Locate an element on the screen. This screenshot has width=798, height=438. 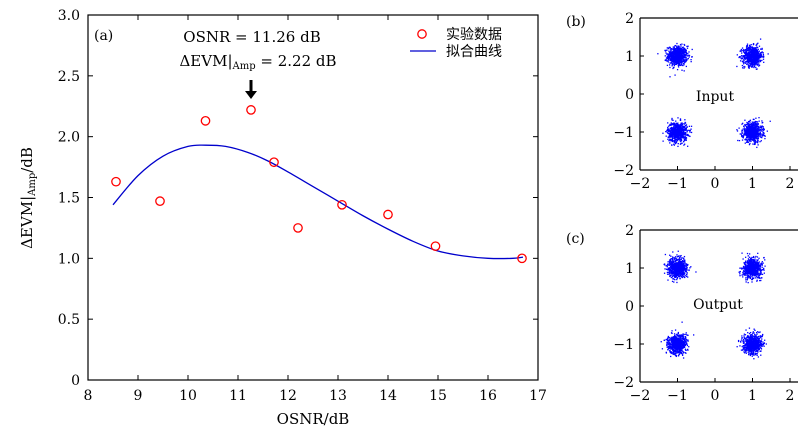
x-tick-label: 14 is located at coordinates (388, 396).